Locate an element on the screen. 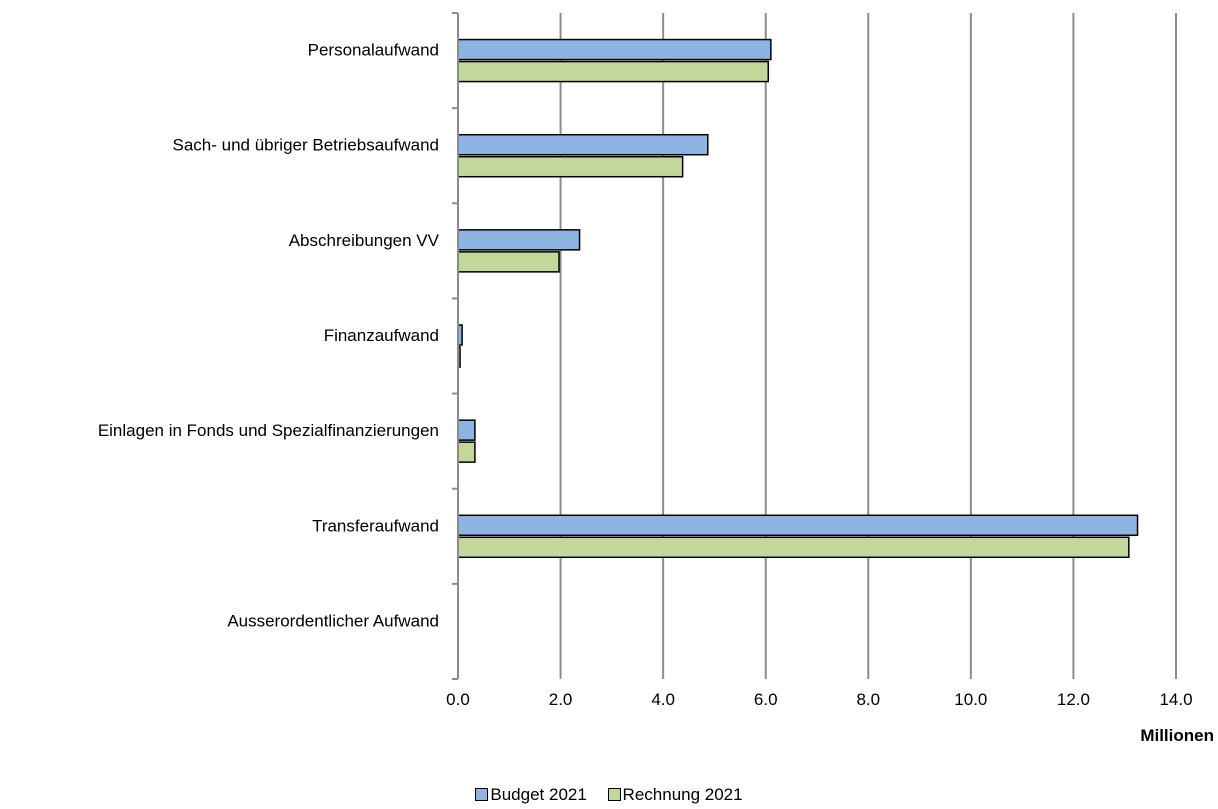  legend-item-rechnung: Rechnung 2021 is located at coordinates (675, 795).